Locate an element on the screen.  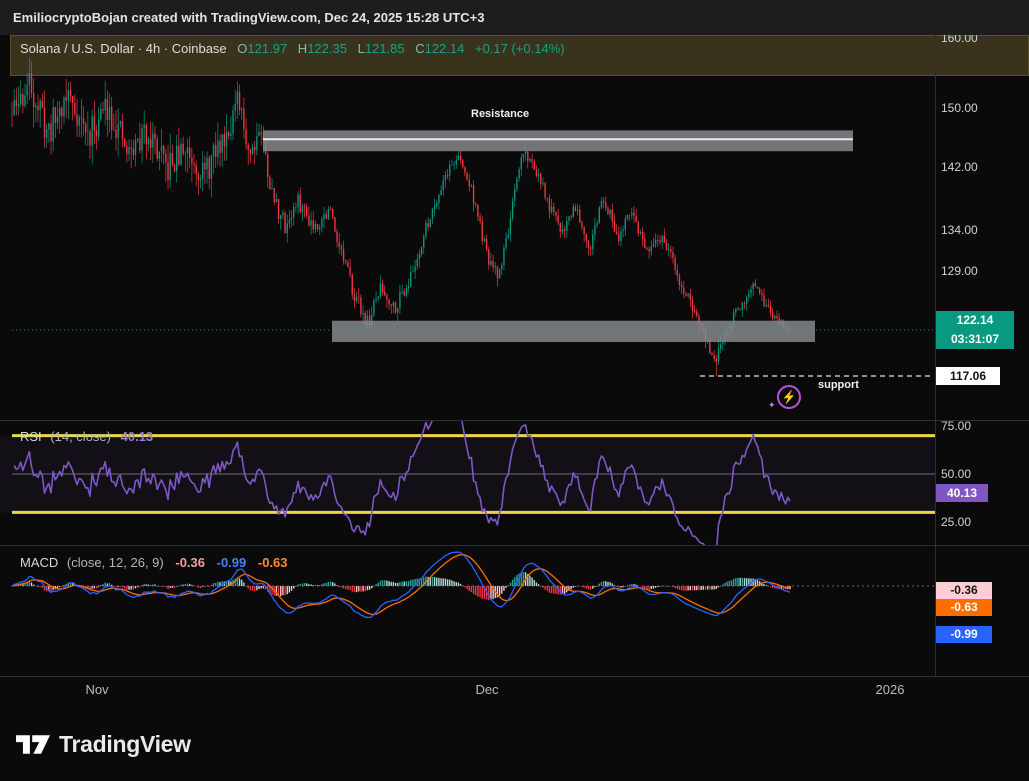
symbol-title: Solana / U.S. Dollar · 4h · Coinbase is located at coordinates (123, 48).